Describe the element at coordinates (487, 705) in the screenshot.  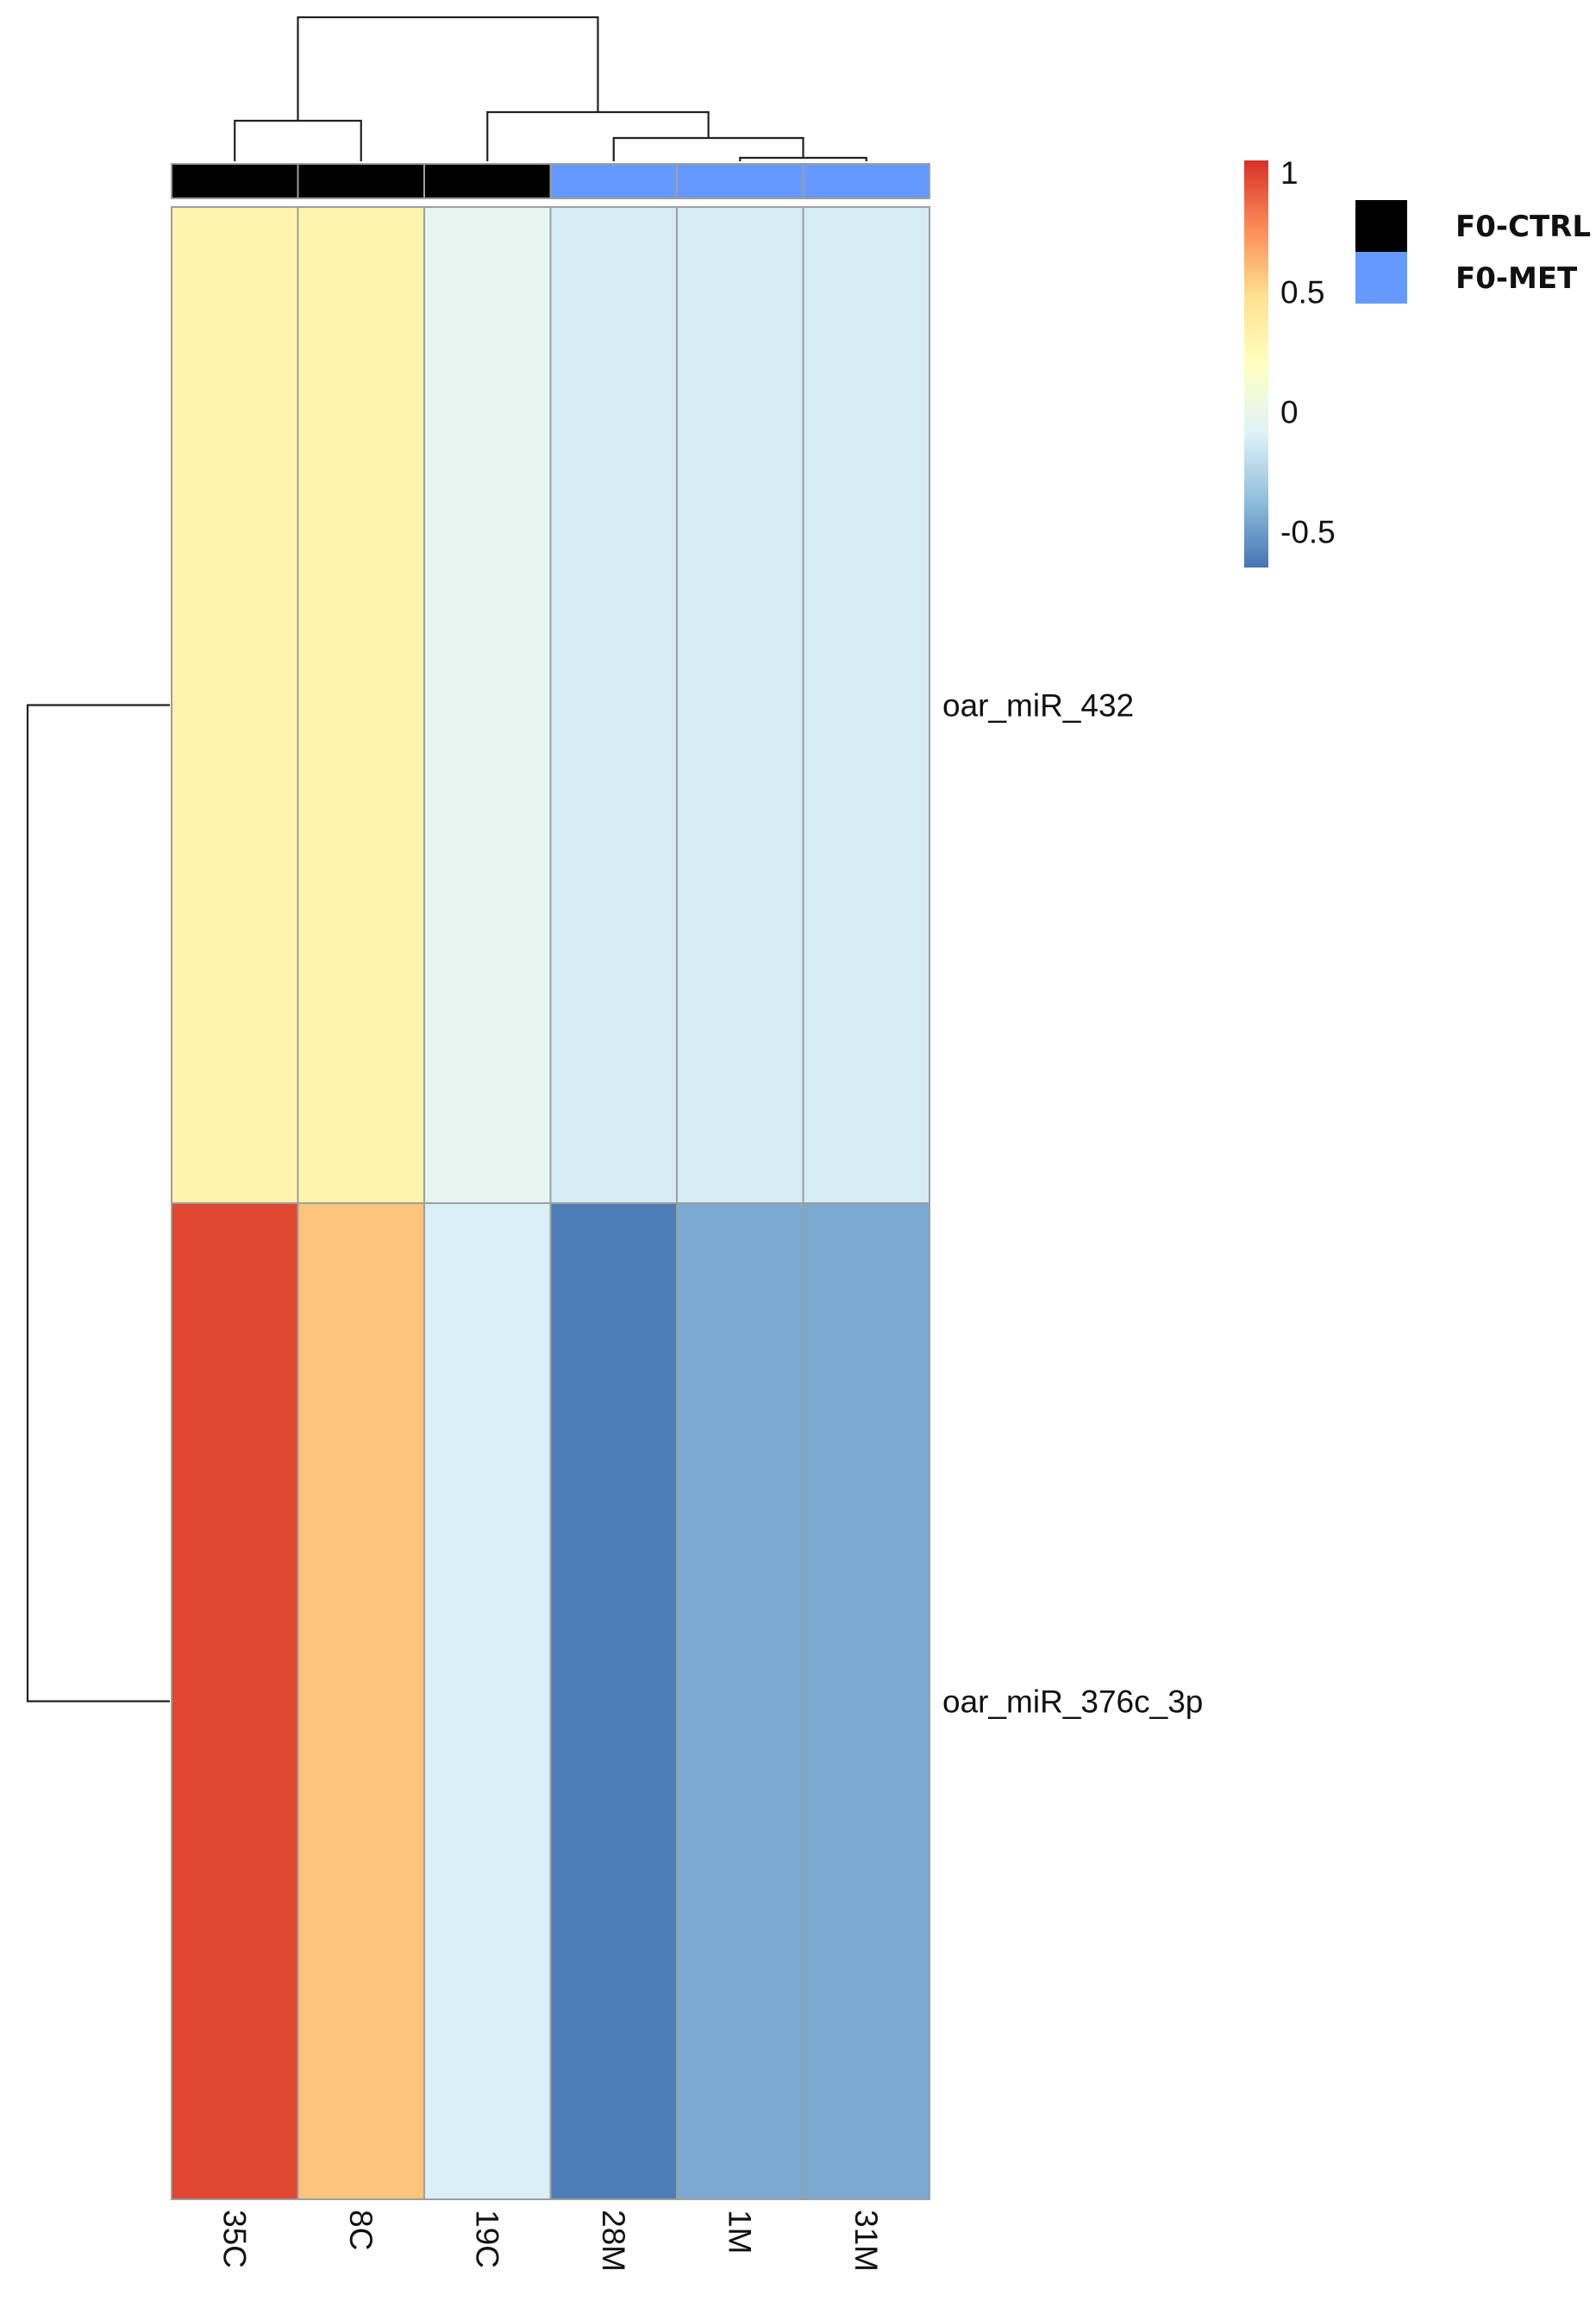
I see `cell-oar-mir-432-19c` at that location.